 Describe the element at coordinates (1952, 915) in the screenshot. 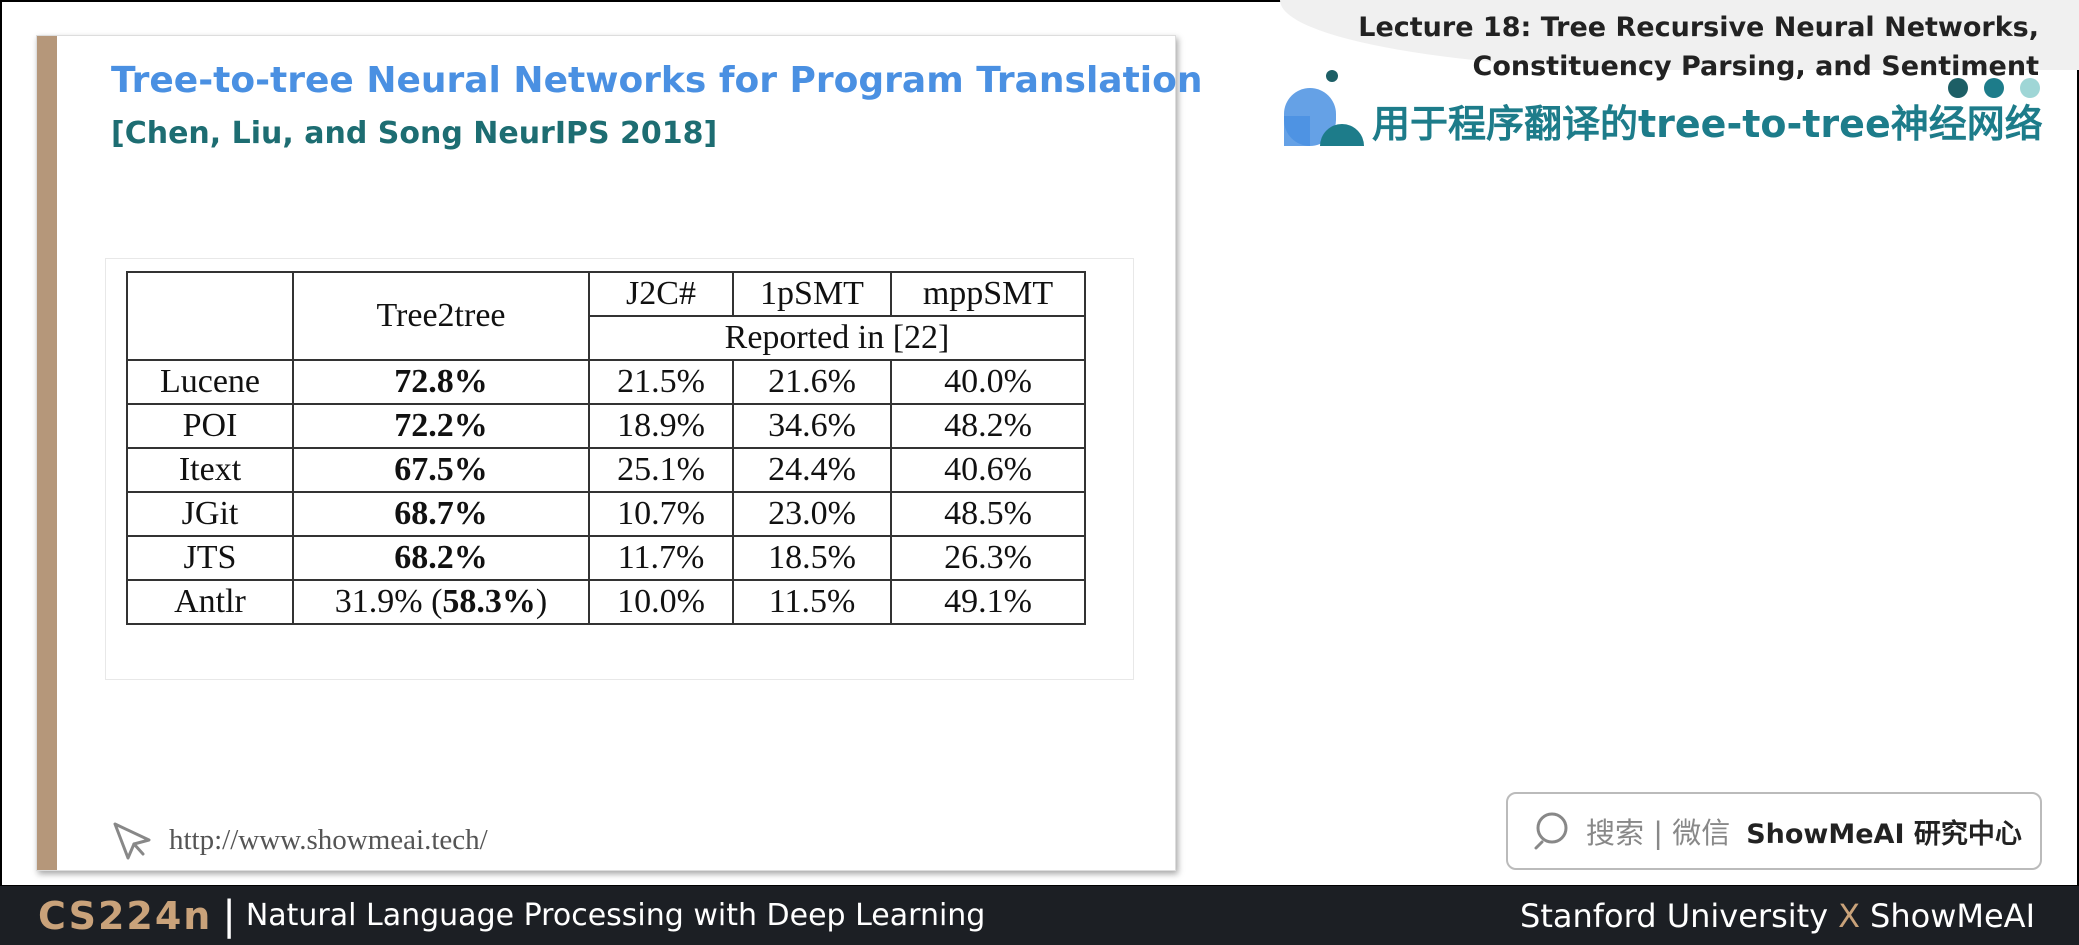

I see `footer-showmeai: ShowMeAI` at that location.